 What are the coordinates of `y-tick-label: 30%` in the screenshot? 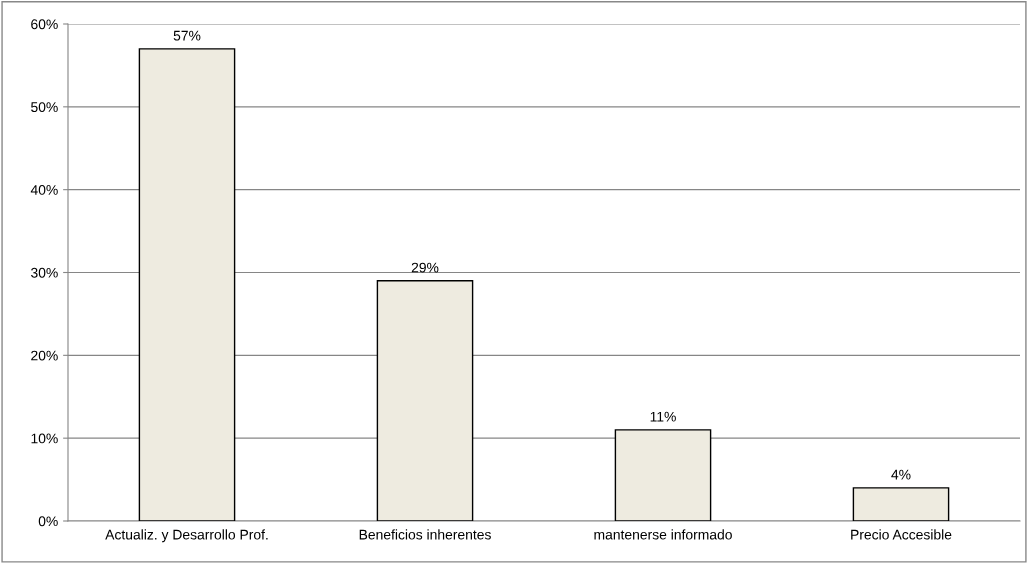 It's located at (44, 272).